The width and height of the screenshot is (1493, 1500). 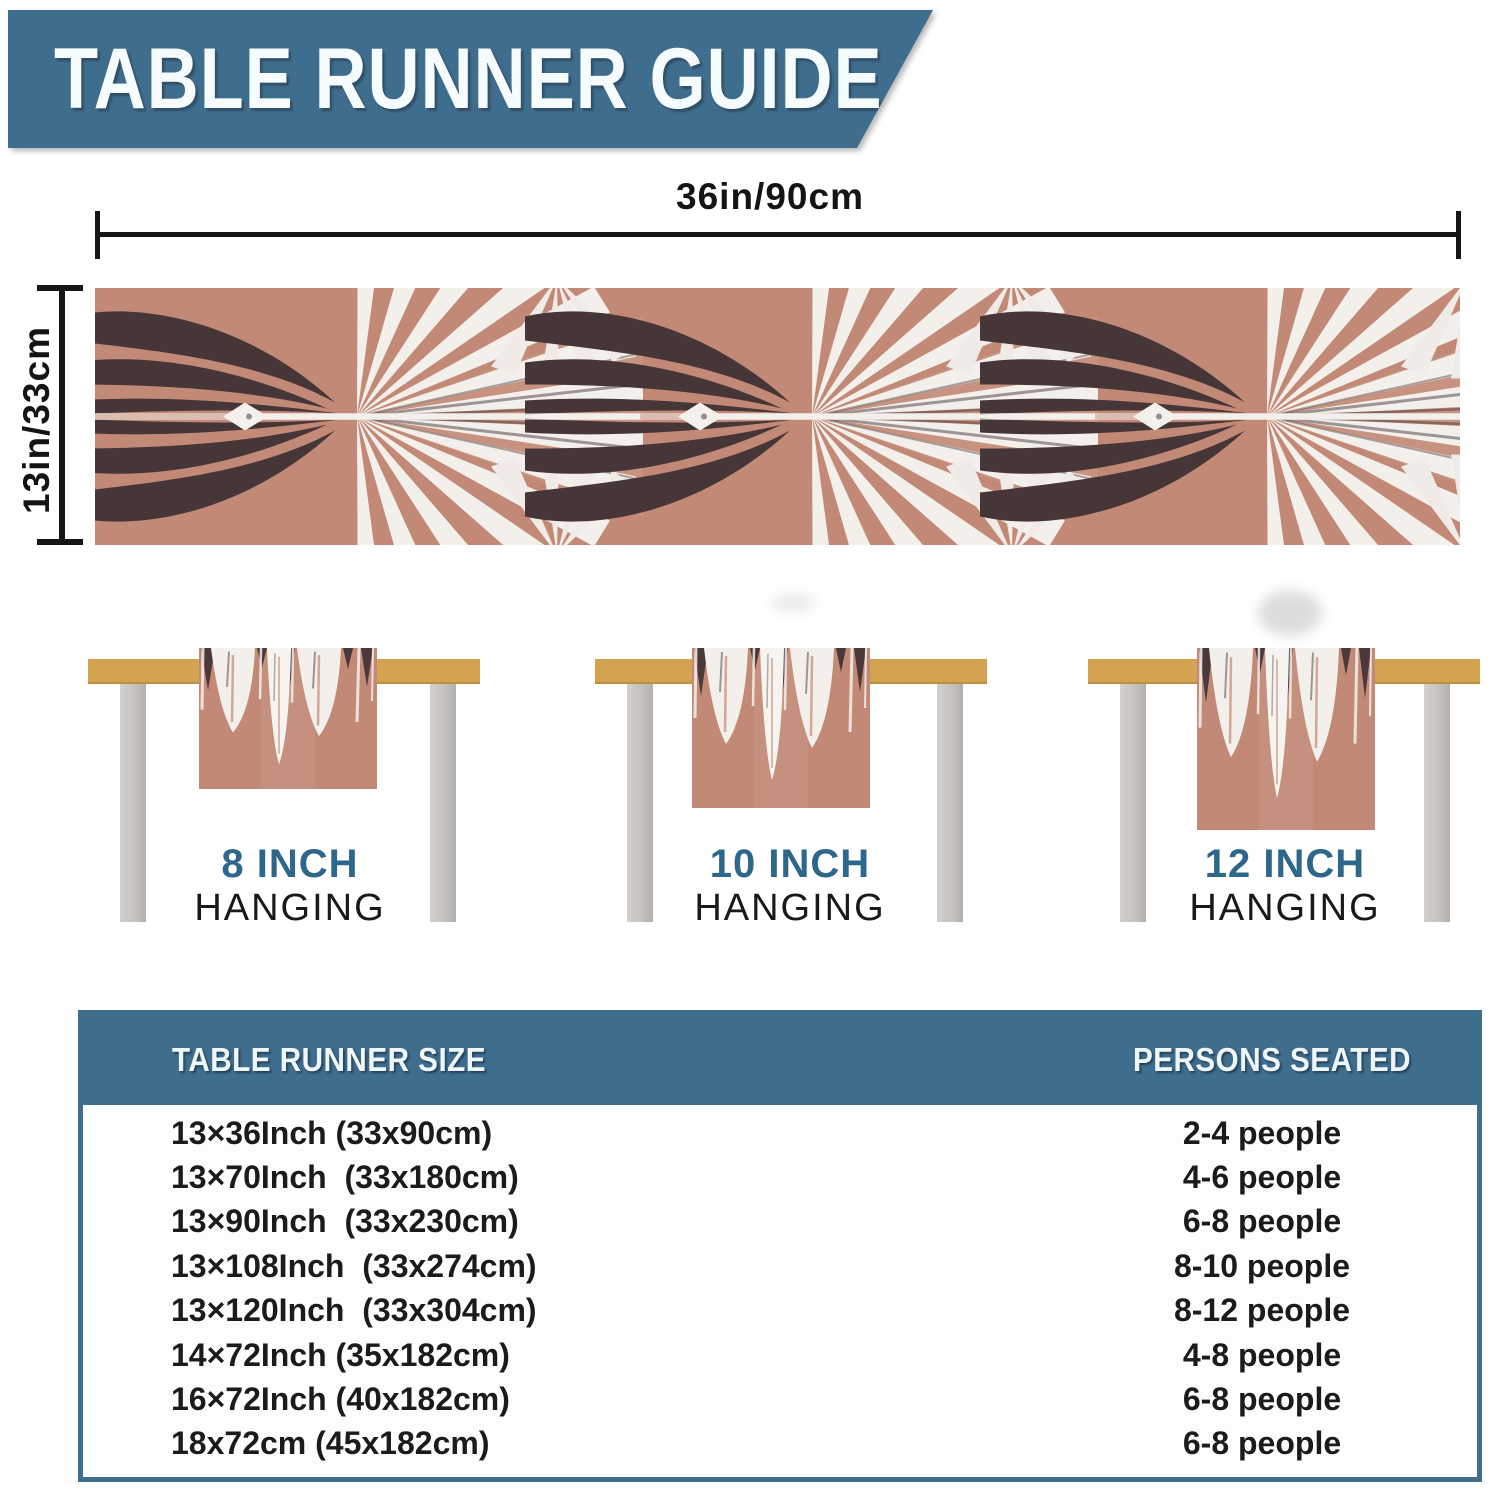 I want to click on row-size: 18x72cm (45x182cm), so click(x=330, y=1443).